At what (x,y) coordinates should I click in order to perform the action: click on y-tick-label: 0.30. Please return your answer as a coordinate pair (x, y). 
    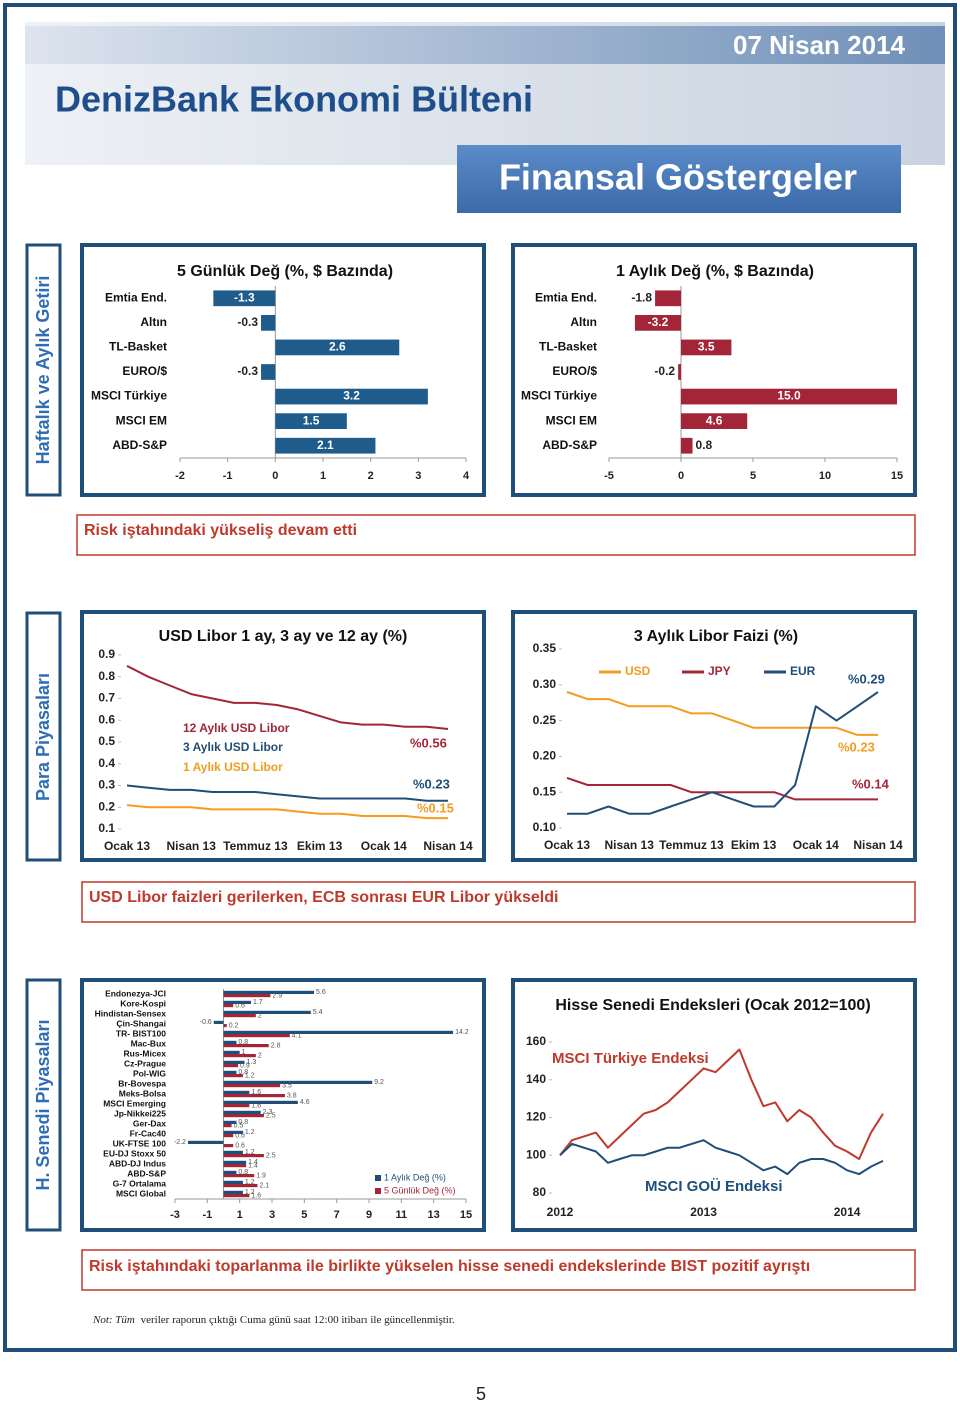
    Looking at the image, I should click on (545, 684).